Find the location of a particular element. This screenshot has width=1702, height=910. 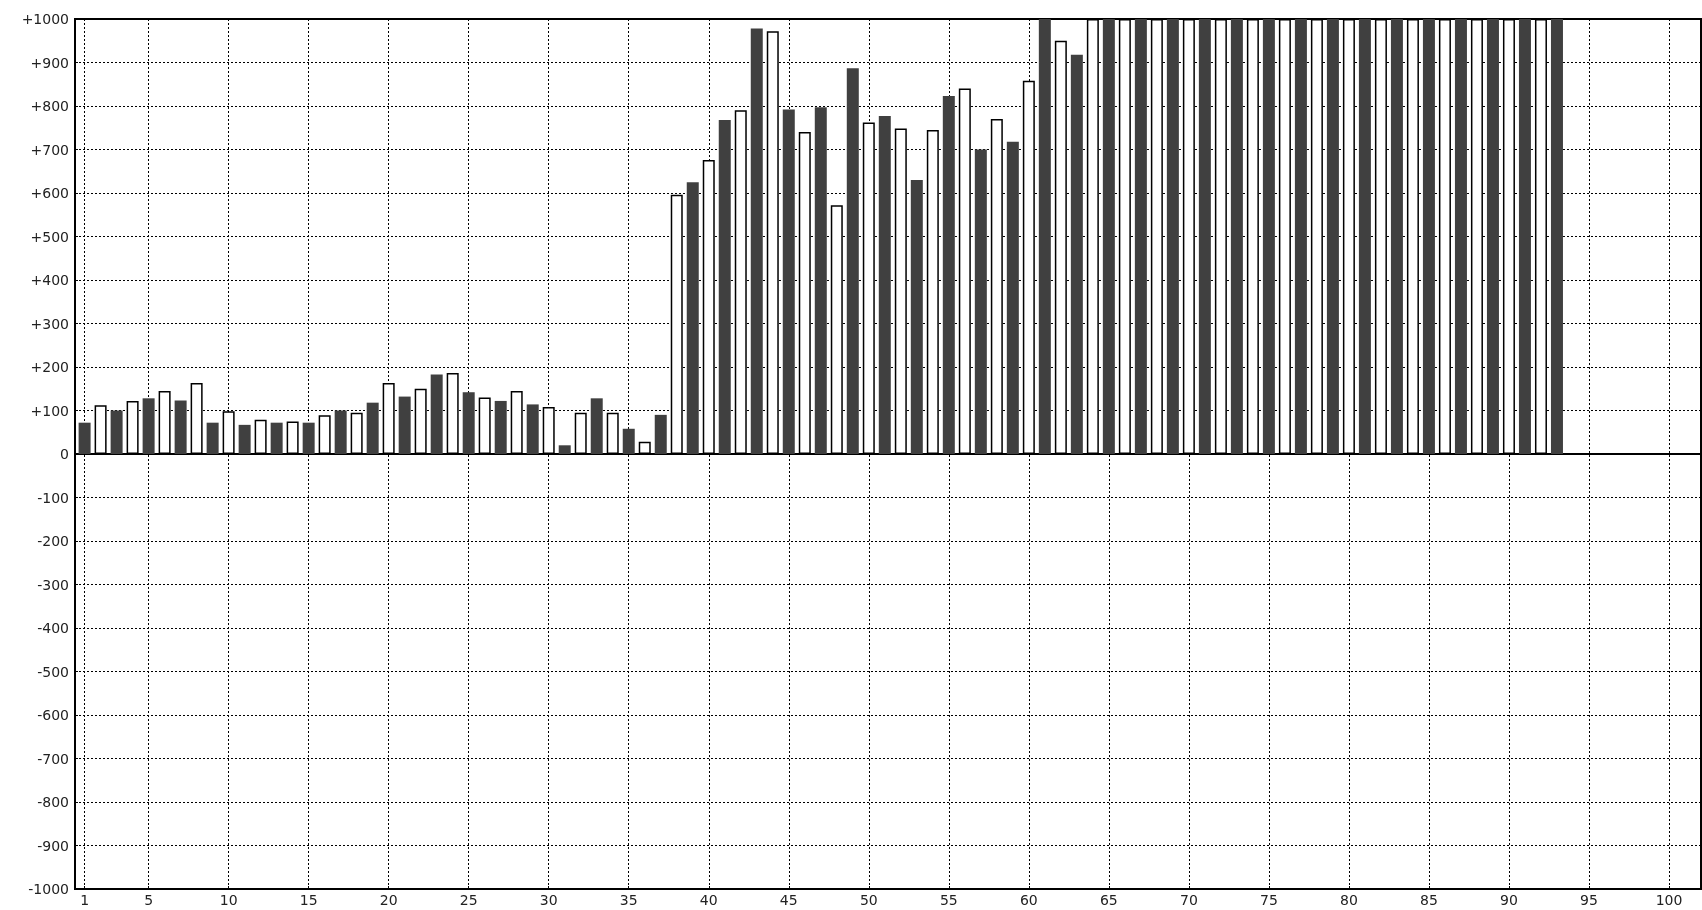

y-tick-label: -600 is located at coordinates (53, 715).